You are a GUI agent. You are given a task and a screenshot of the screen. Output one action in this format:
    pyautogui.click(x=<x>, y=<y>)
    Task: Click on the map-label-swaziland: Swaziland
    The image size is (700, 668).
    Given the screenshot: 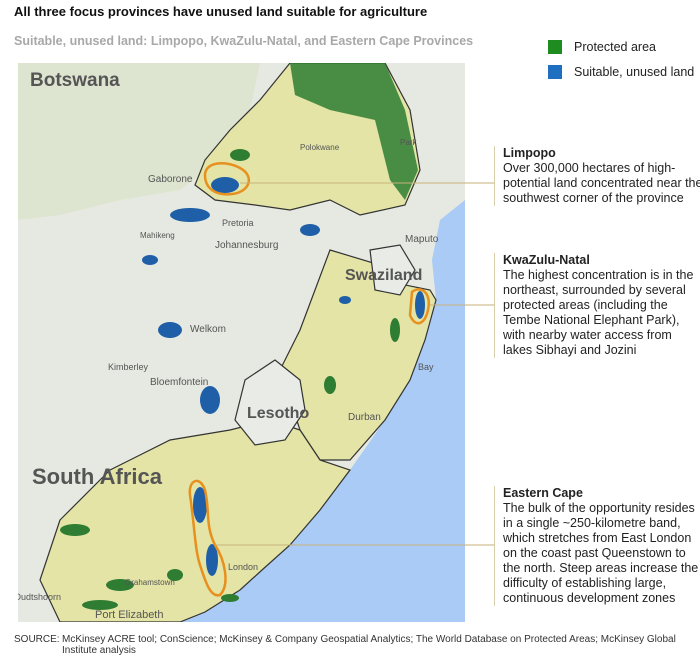 What is the action you would take?
    pyautogui.click(x=383, y=275)
    